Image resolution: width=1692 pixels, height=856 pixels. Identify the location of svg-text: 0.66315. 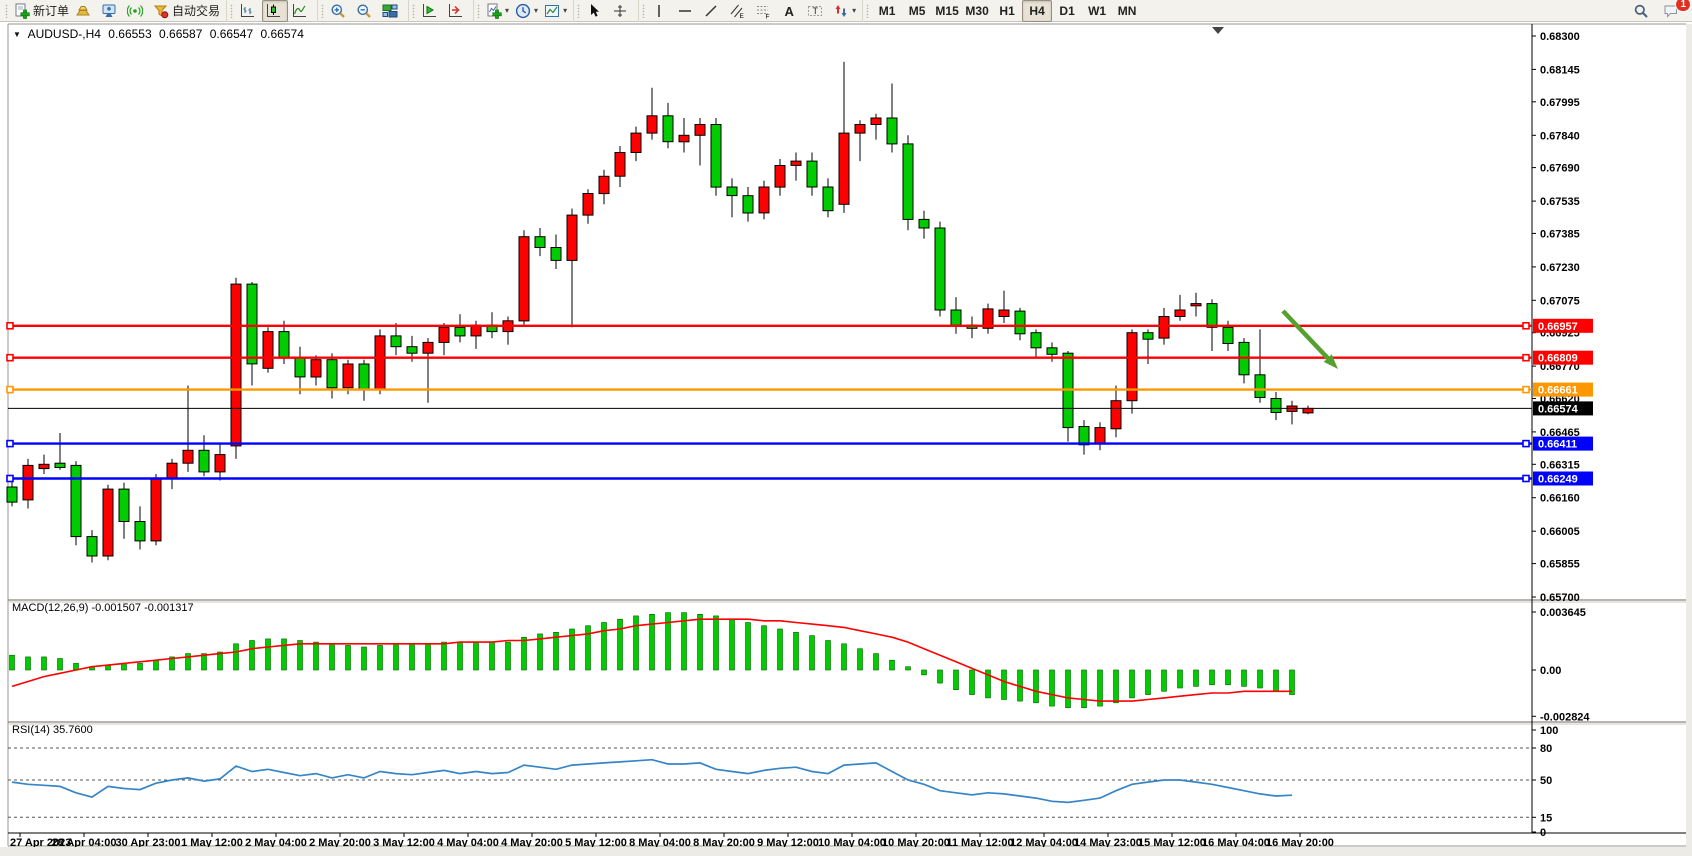
(1560, 465).